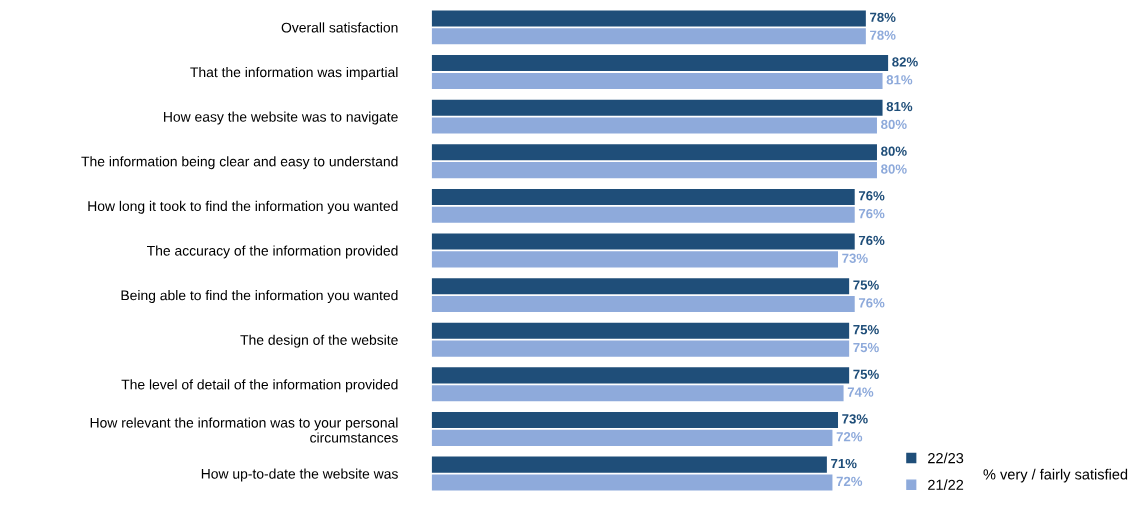 This screenshot has width=1136, height=506. Describe the element at coordinates (844, 463) in the screenshot. I see `data-label: 71%` at that location.